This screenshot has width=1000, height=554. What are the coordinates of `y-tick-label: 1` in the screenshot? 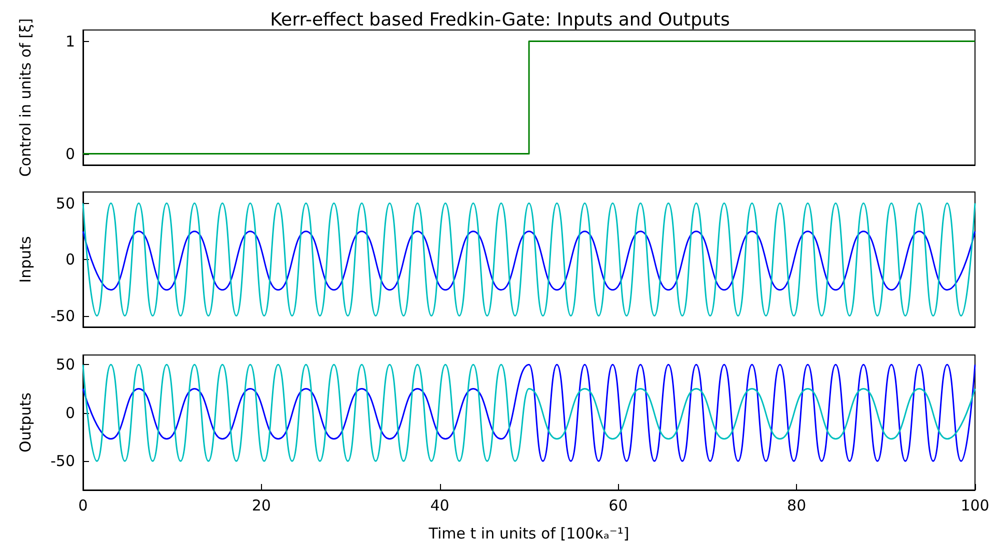 It's located at (70, 41).